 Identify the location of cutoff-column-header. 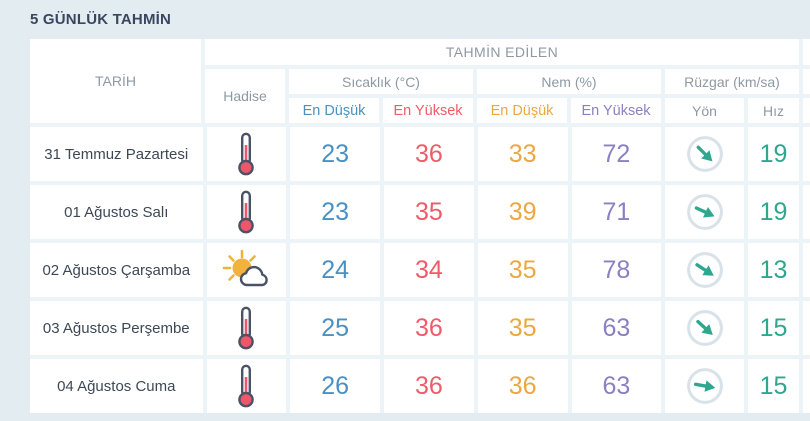
(806, 81).